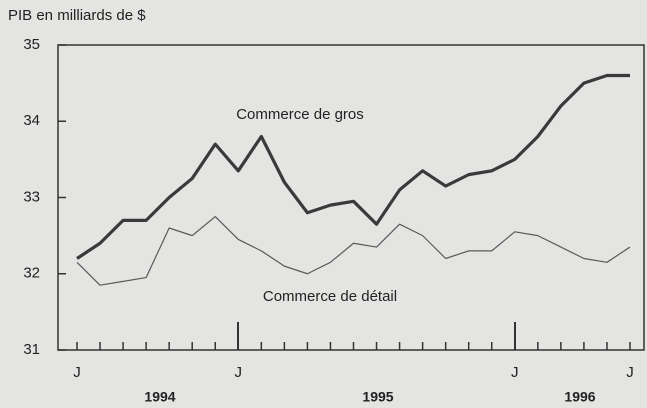  Describe the element at coordinates (77, 15) in the screenshot. I see `y-axis-title: PIB en milliards de $` at that location.